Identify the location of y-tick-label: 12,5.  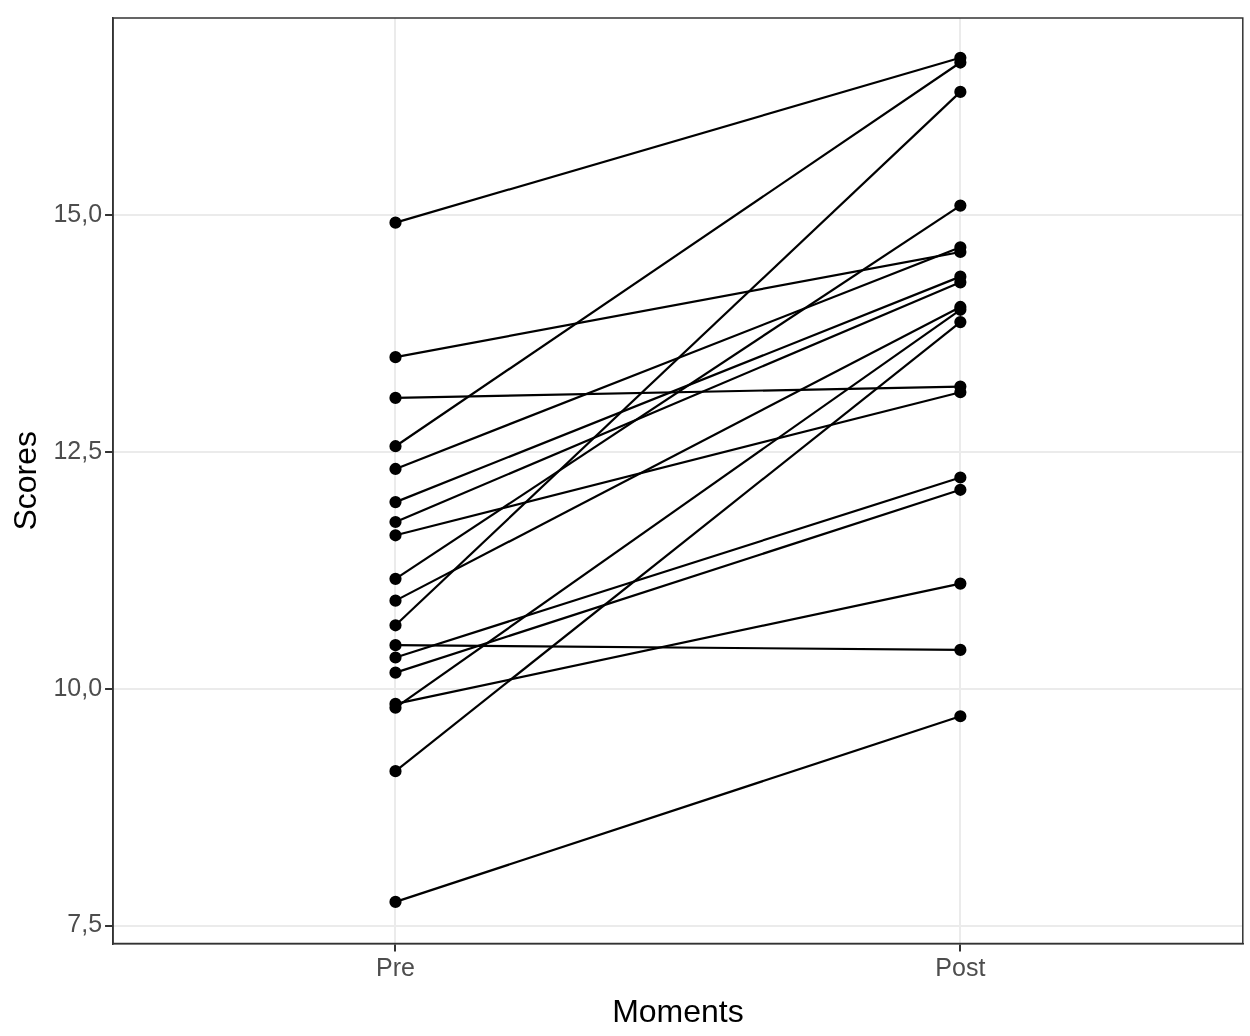
(78, 449).